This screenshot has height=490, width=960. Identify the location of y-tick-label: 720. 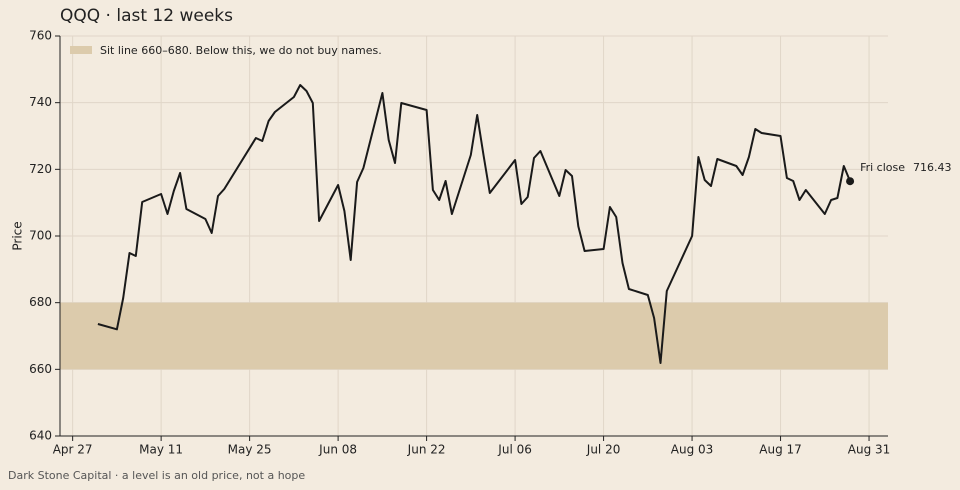
(40, 169).